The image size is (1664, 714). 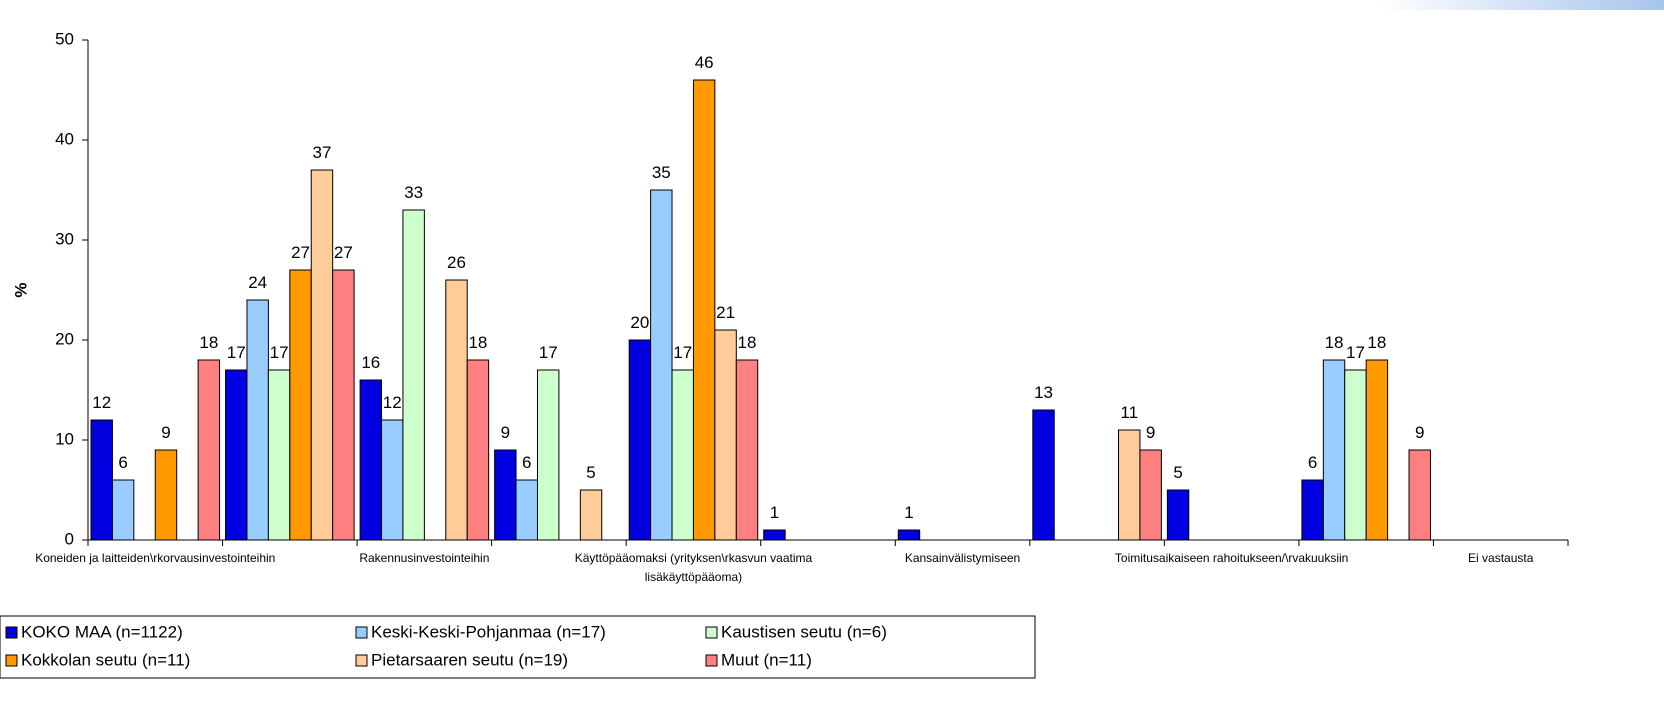 What do you see at coordinates (64, 338) in the screenshot?
I see `y-tick-label: 20` at bounding box center [64, 338].